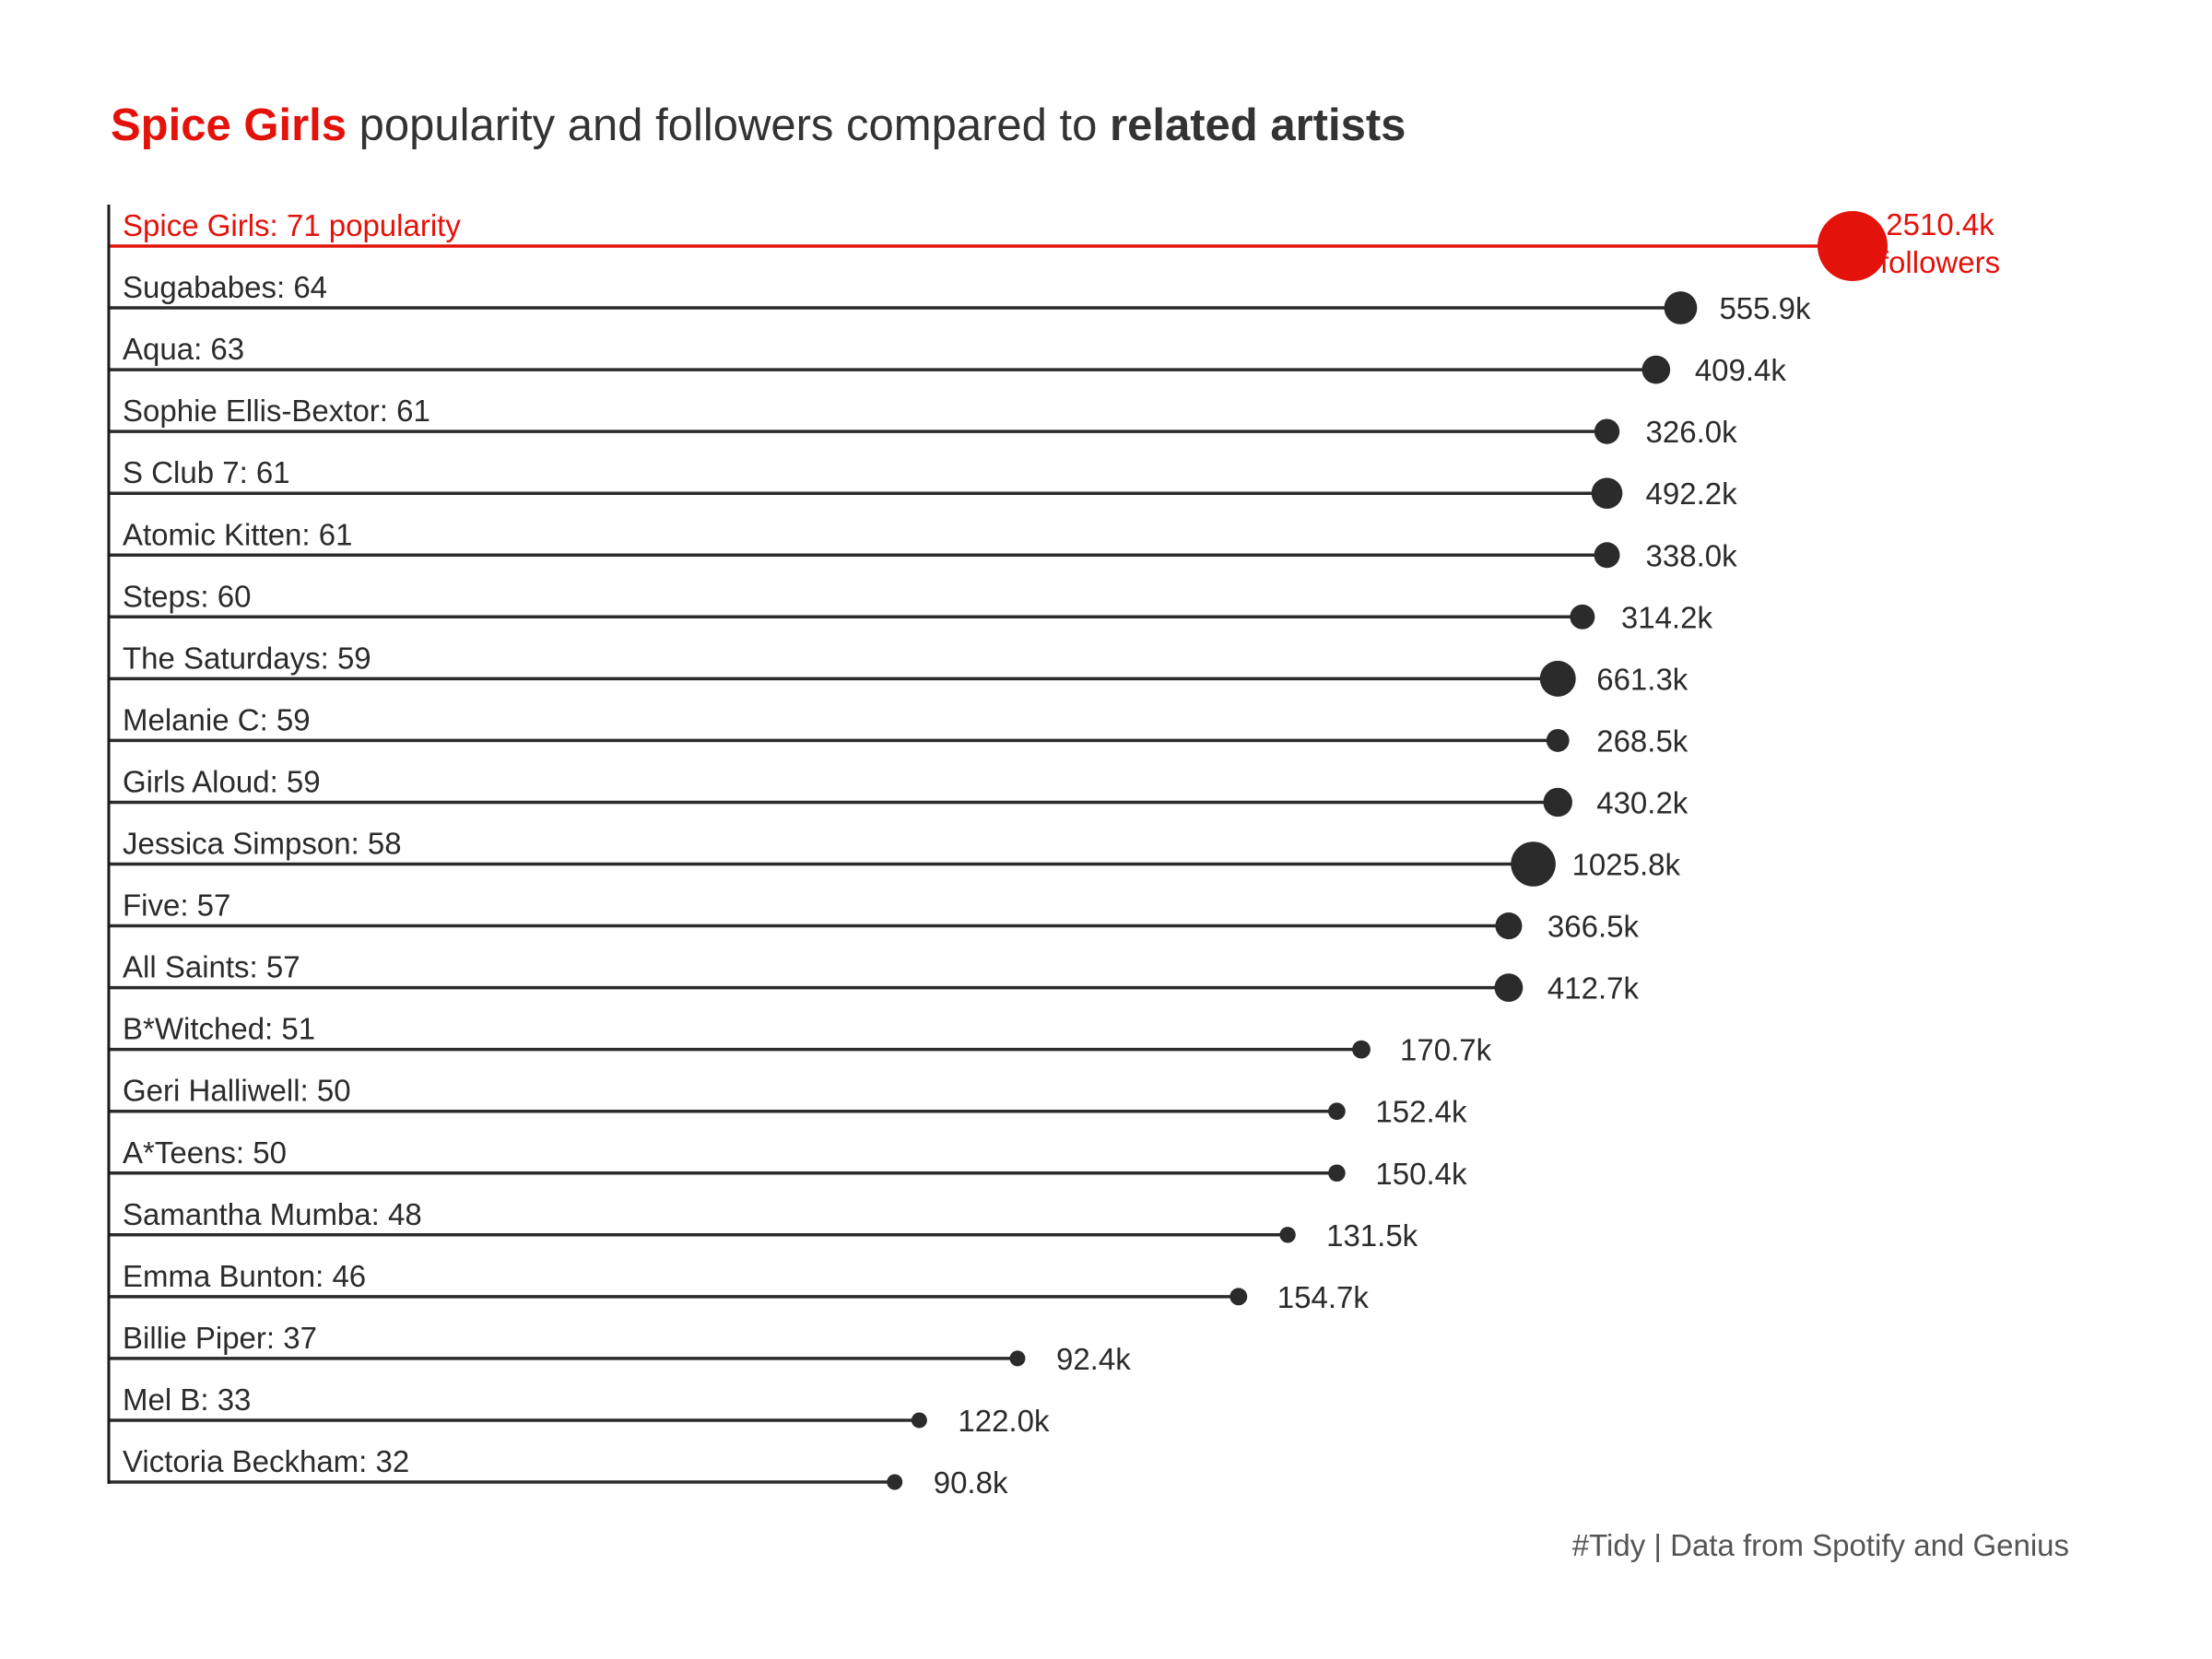 This screenshot has height=1659, width=2212. I want to click on lollipop-row: Billie Piper: 37 92.4k, so click(620, 1348).